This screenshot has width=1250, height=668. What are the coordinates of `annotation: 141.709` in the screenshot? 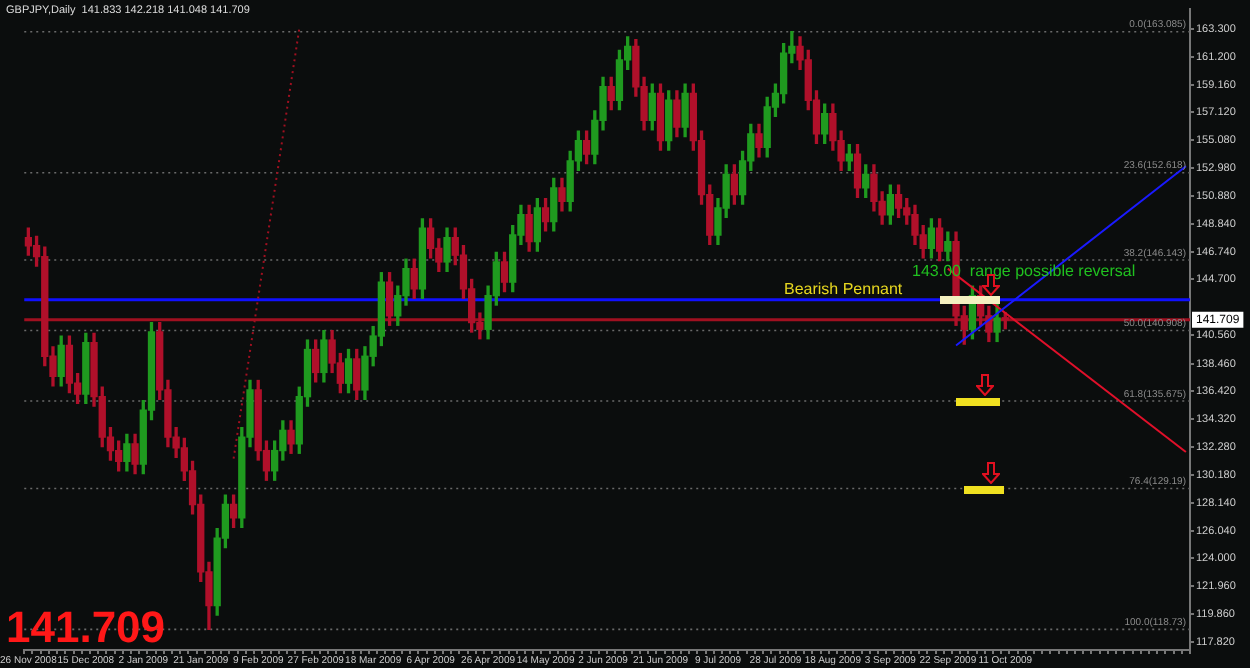 It's located at (86, 627).